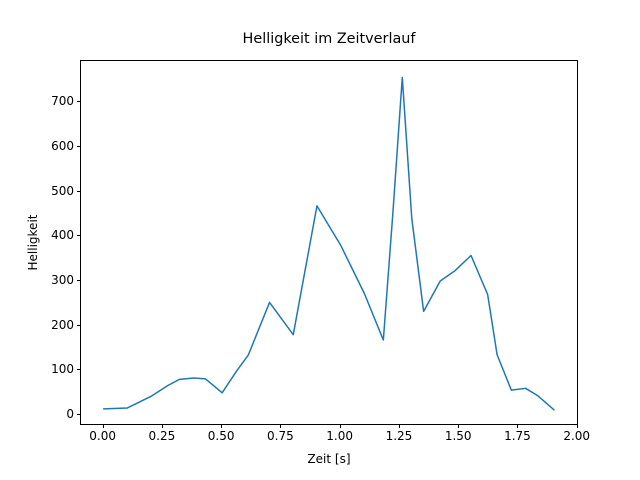 This screenshot has width=640, height=480. What do you see at coordinates (458, 436) in the screenshot?
I see `x-tick-label: 1.50` at bounding box center [458, 436].